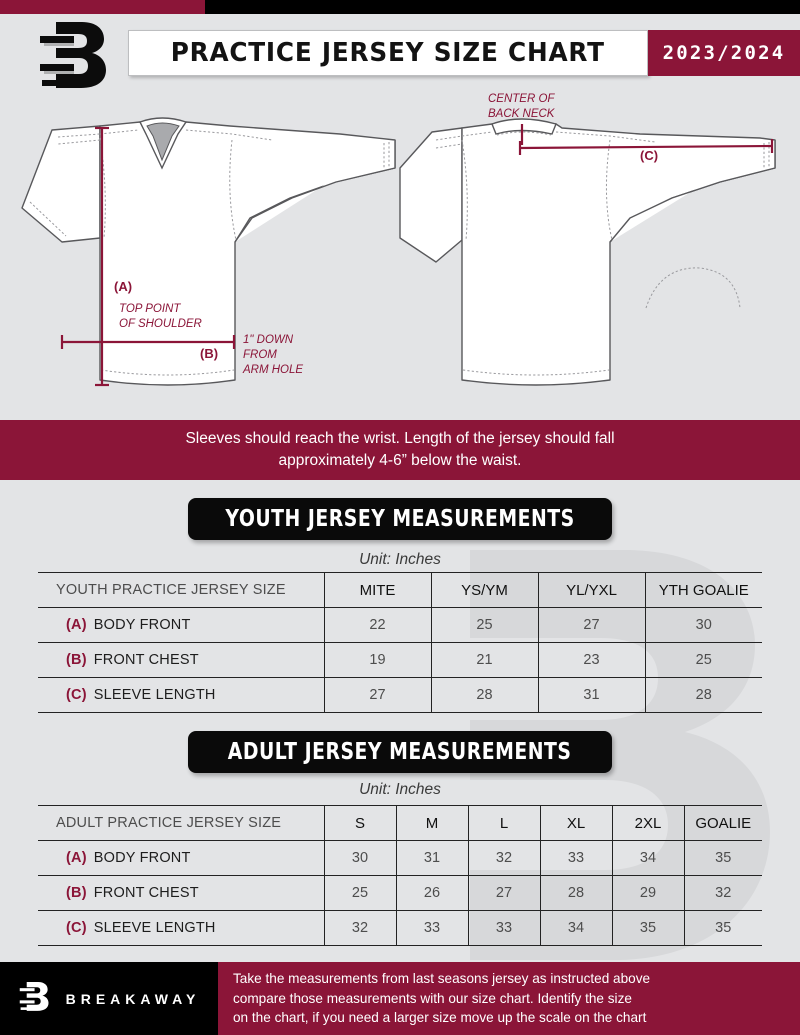 The image size is (800, 1035). I want to click on youth-cell-1-0: 19, so click(377, 660).